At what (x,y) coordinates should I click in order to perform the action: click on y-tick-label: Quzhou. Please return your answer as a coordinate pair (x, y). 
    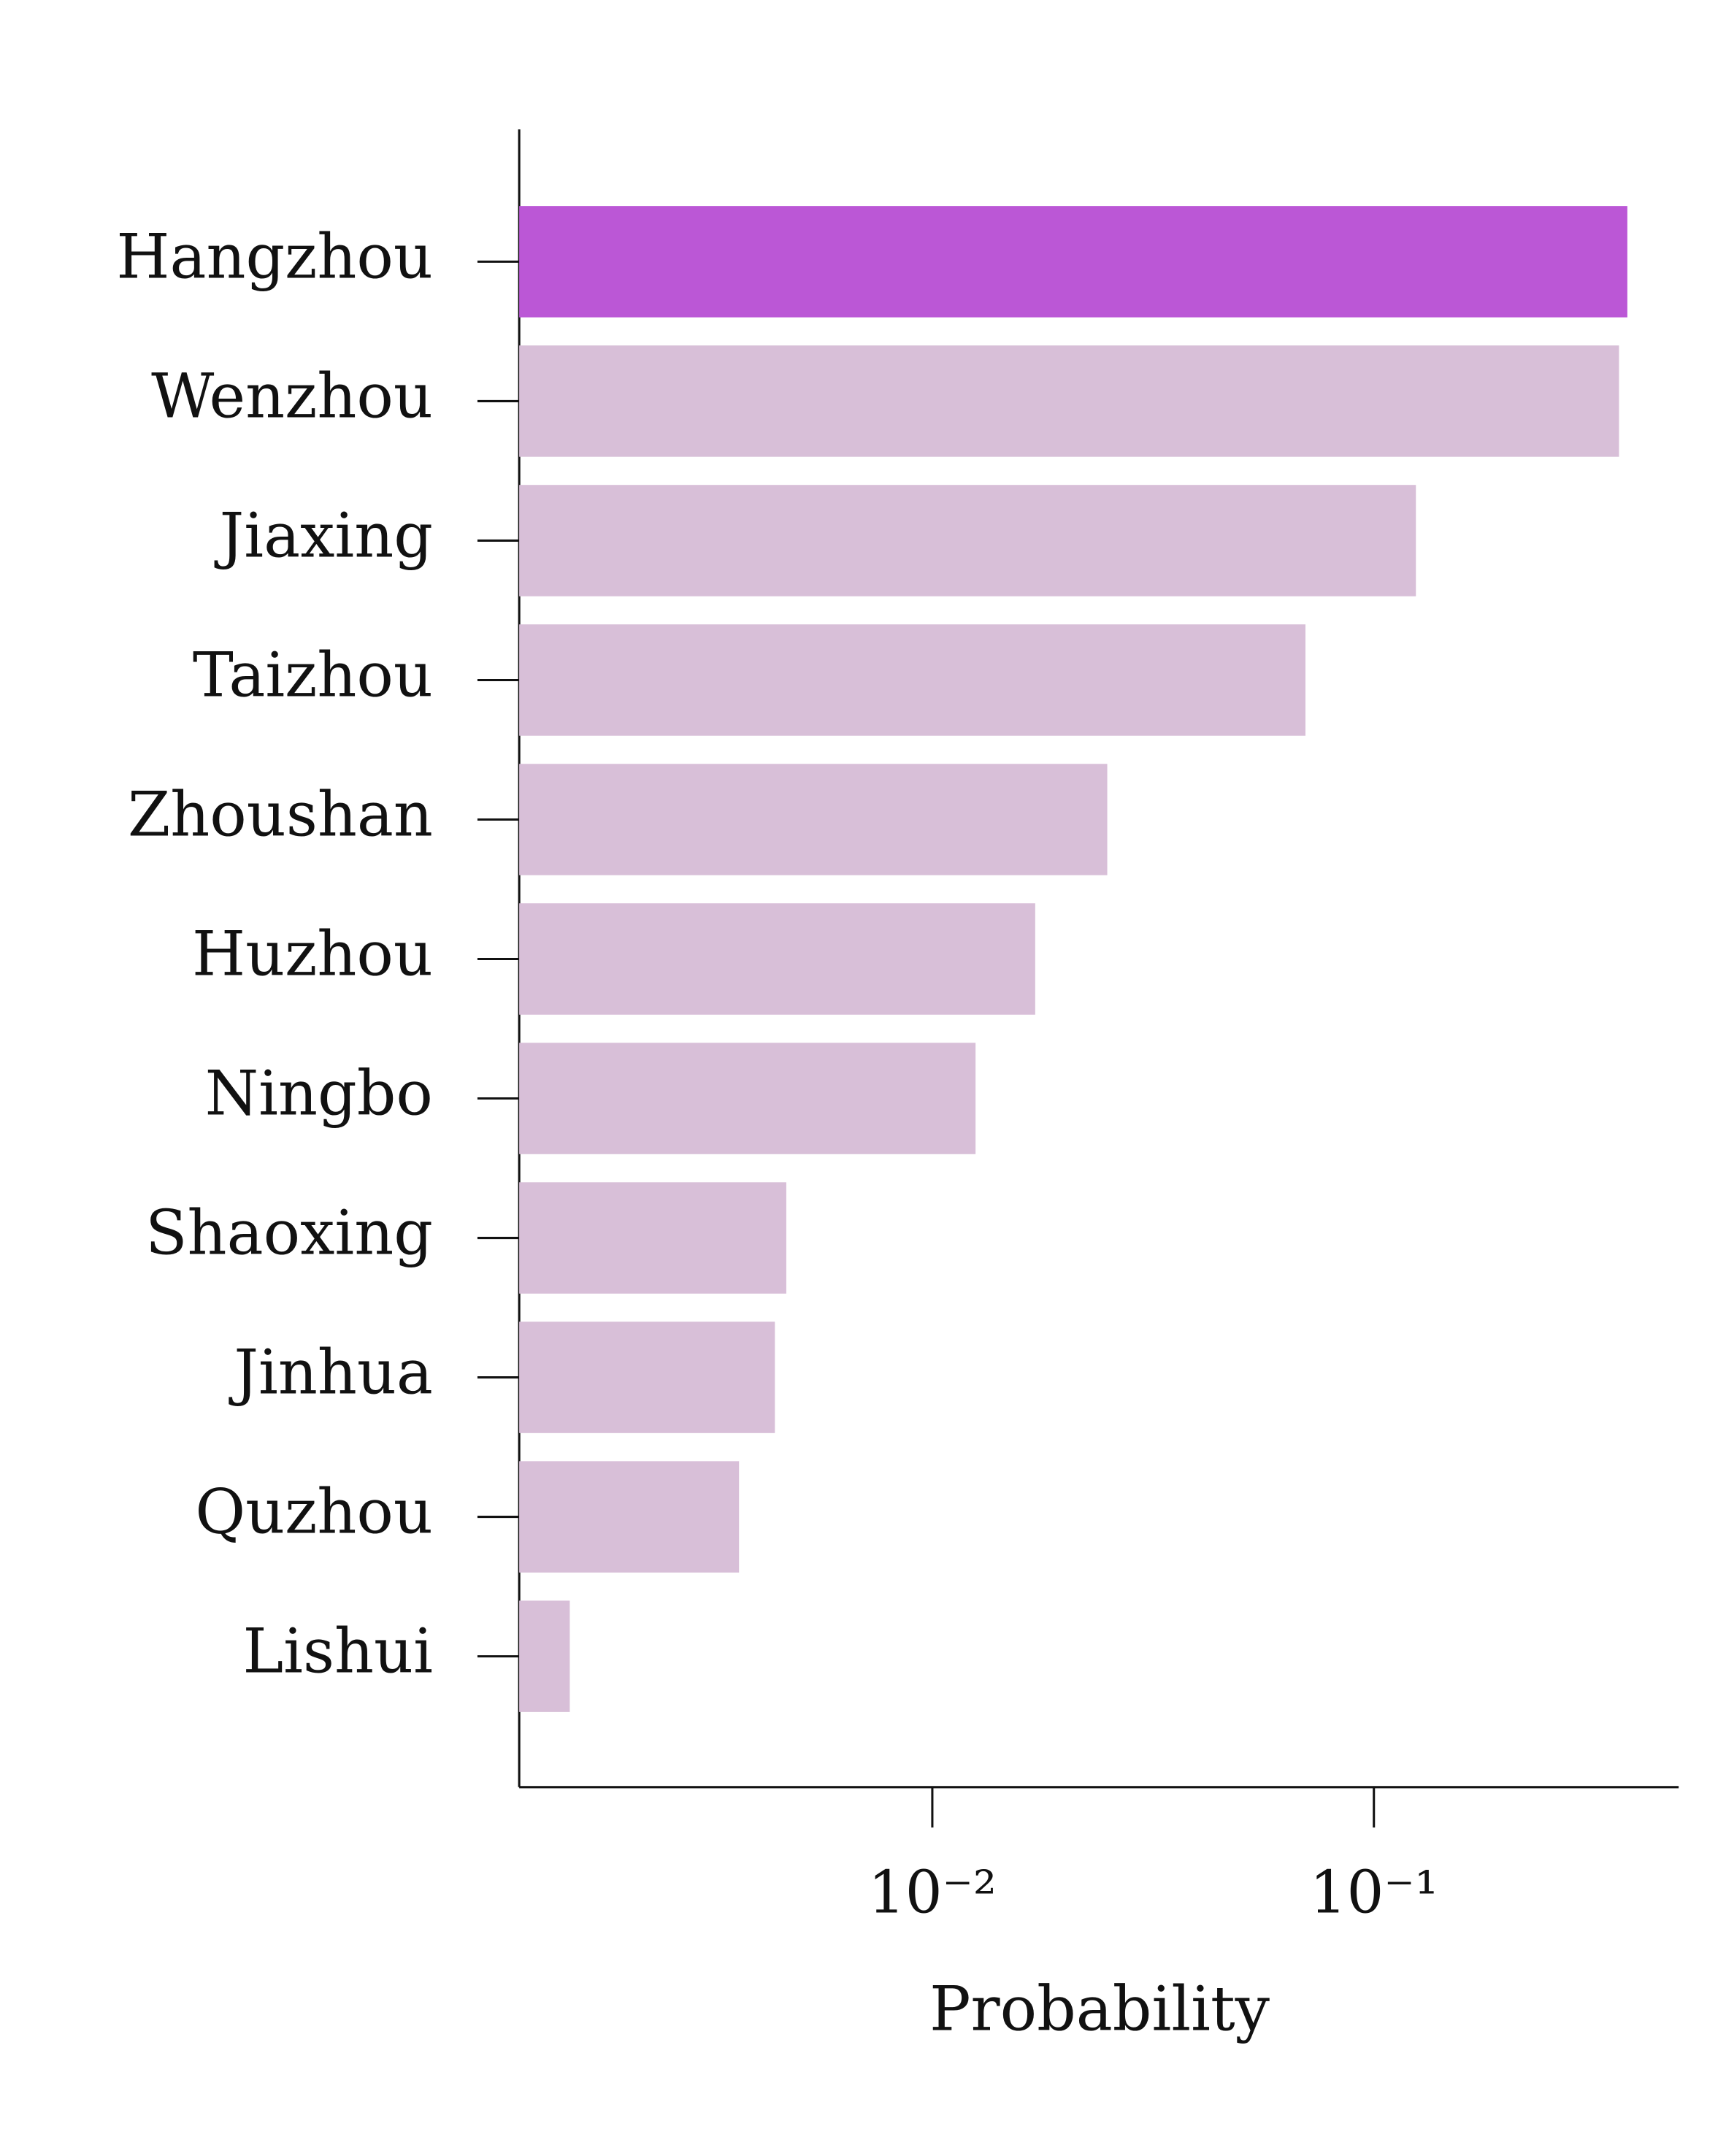
    Looking at the image, I should click on (314, 1512).